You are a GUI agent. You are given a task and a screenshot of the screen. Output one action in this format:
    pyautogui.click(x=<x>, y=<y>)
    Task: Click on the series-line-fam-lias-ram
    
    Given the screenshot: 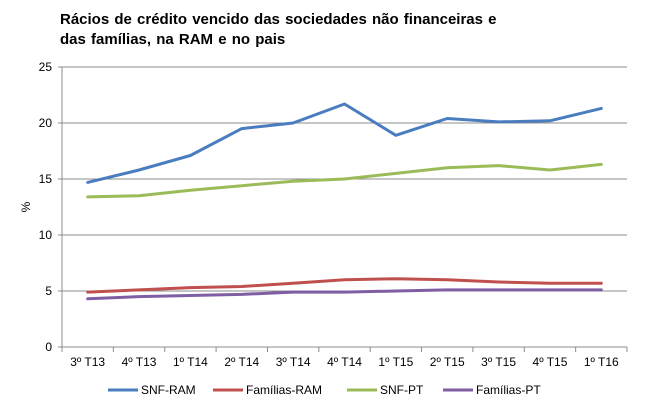 What is the action you would take?
    pyautogui.click(x=344, y=285)
    